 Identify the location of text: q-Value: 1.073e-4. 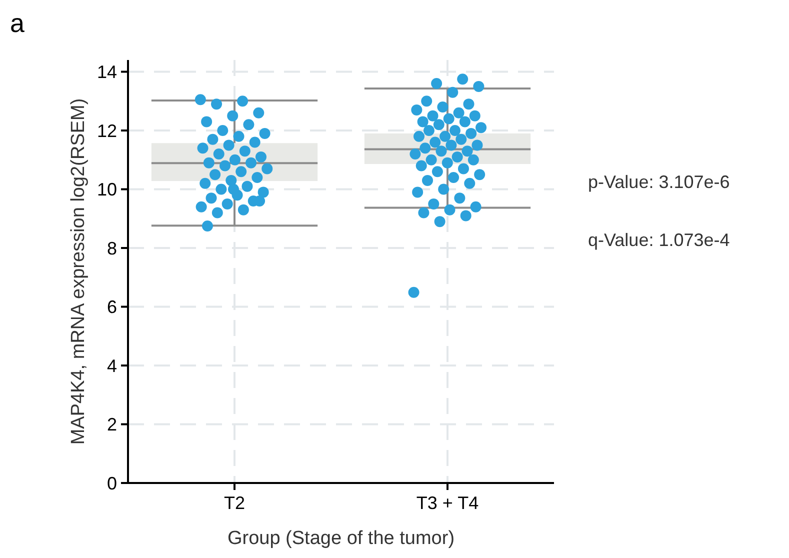
(659, 240).